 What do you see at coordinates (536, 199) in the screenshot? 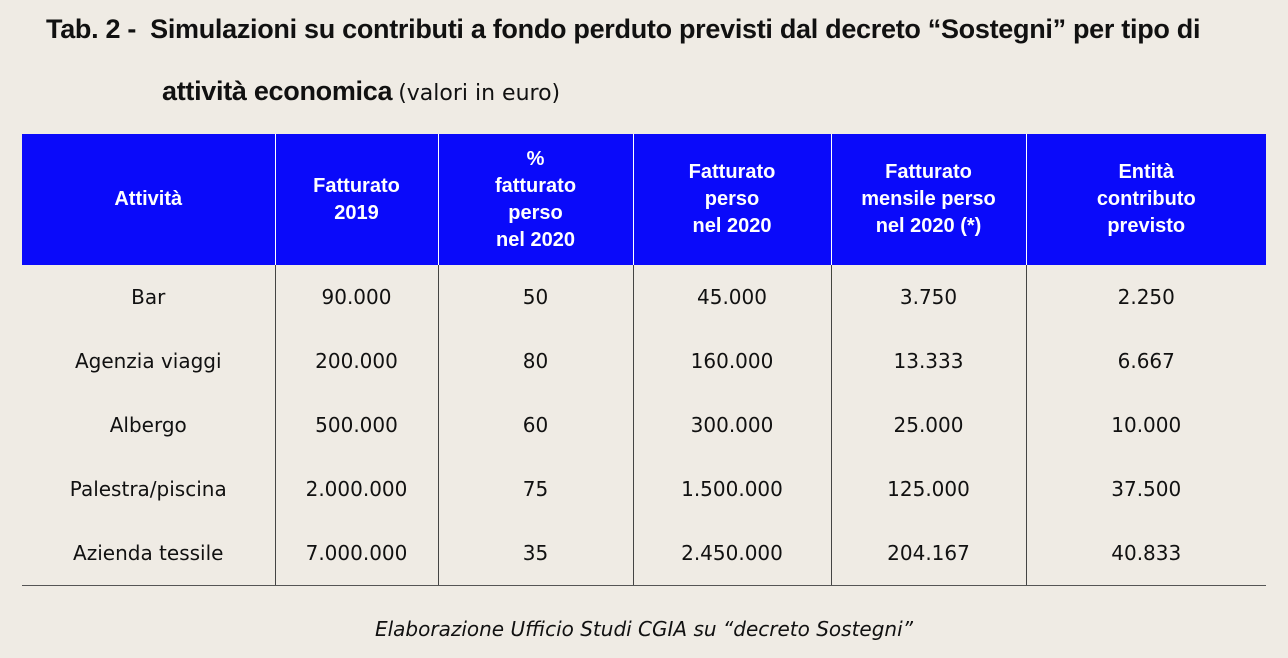
I see `column-header-percent-fatturato-perso: % fatturato perso nel 2020` at bounding box center [536, 199].